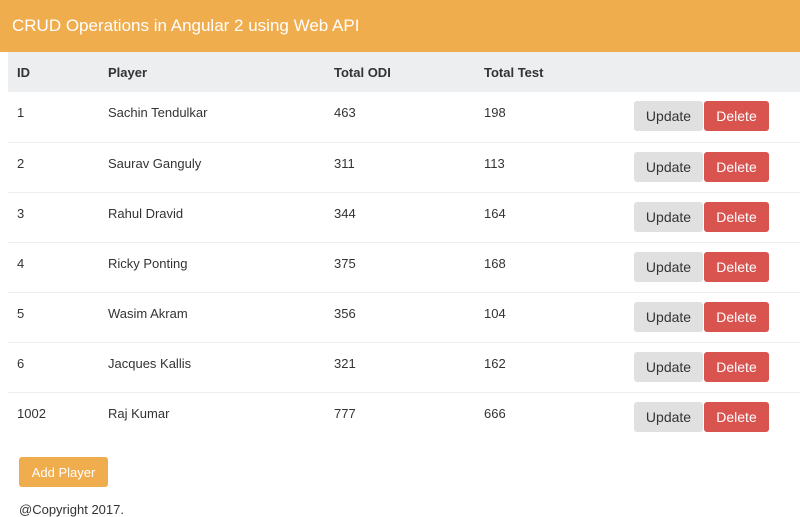 The width and height of the screenshot is (800, 517). I want to click on cell-total-test: 164, so click(495, 213).